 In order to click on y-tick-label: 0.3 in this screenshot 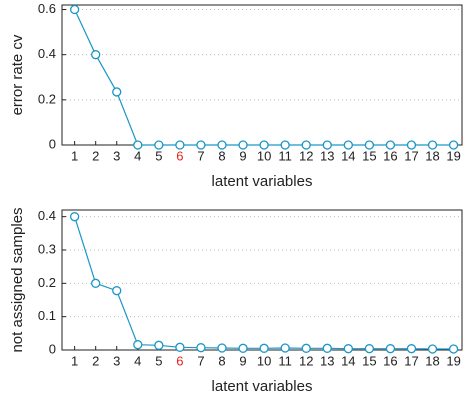, I will do `click(47, 248)`.